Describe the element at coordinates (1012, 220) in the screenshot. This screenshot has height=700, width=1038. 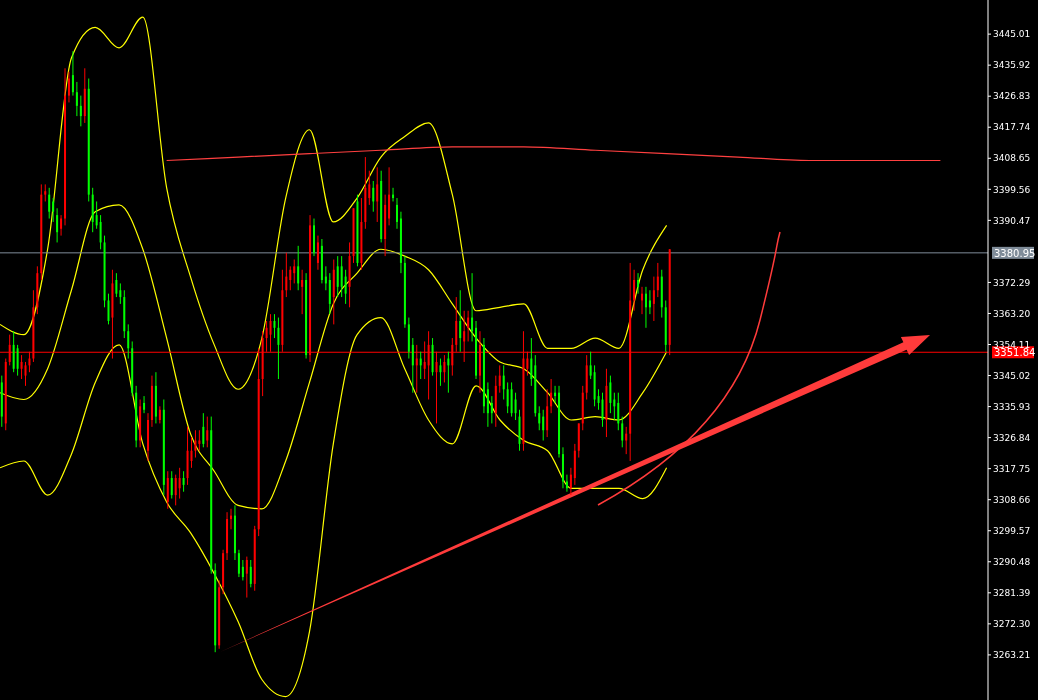
I see `y-tick-label: 3390.47` at that location.